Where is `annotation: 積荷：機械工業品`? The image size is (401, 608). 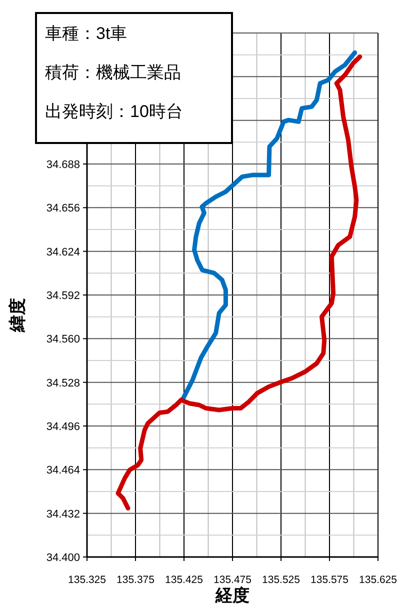 annotation: 積荷：機械工業品 is located at coordinates (113, 72).